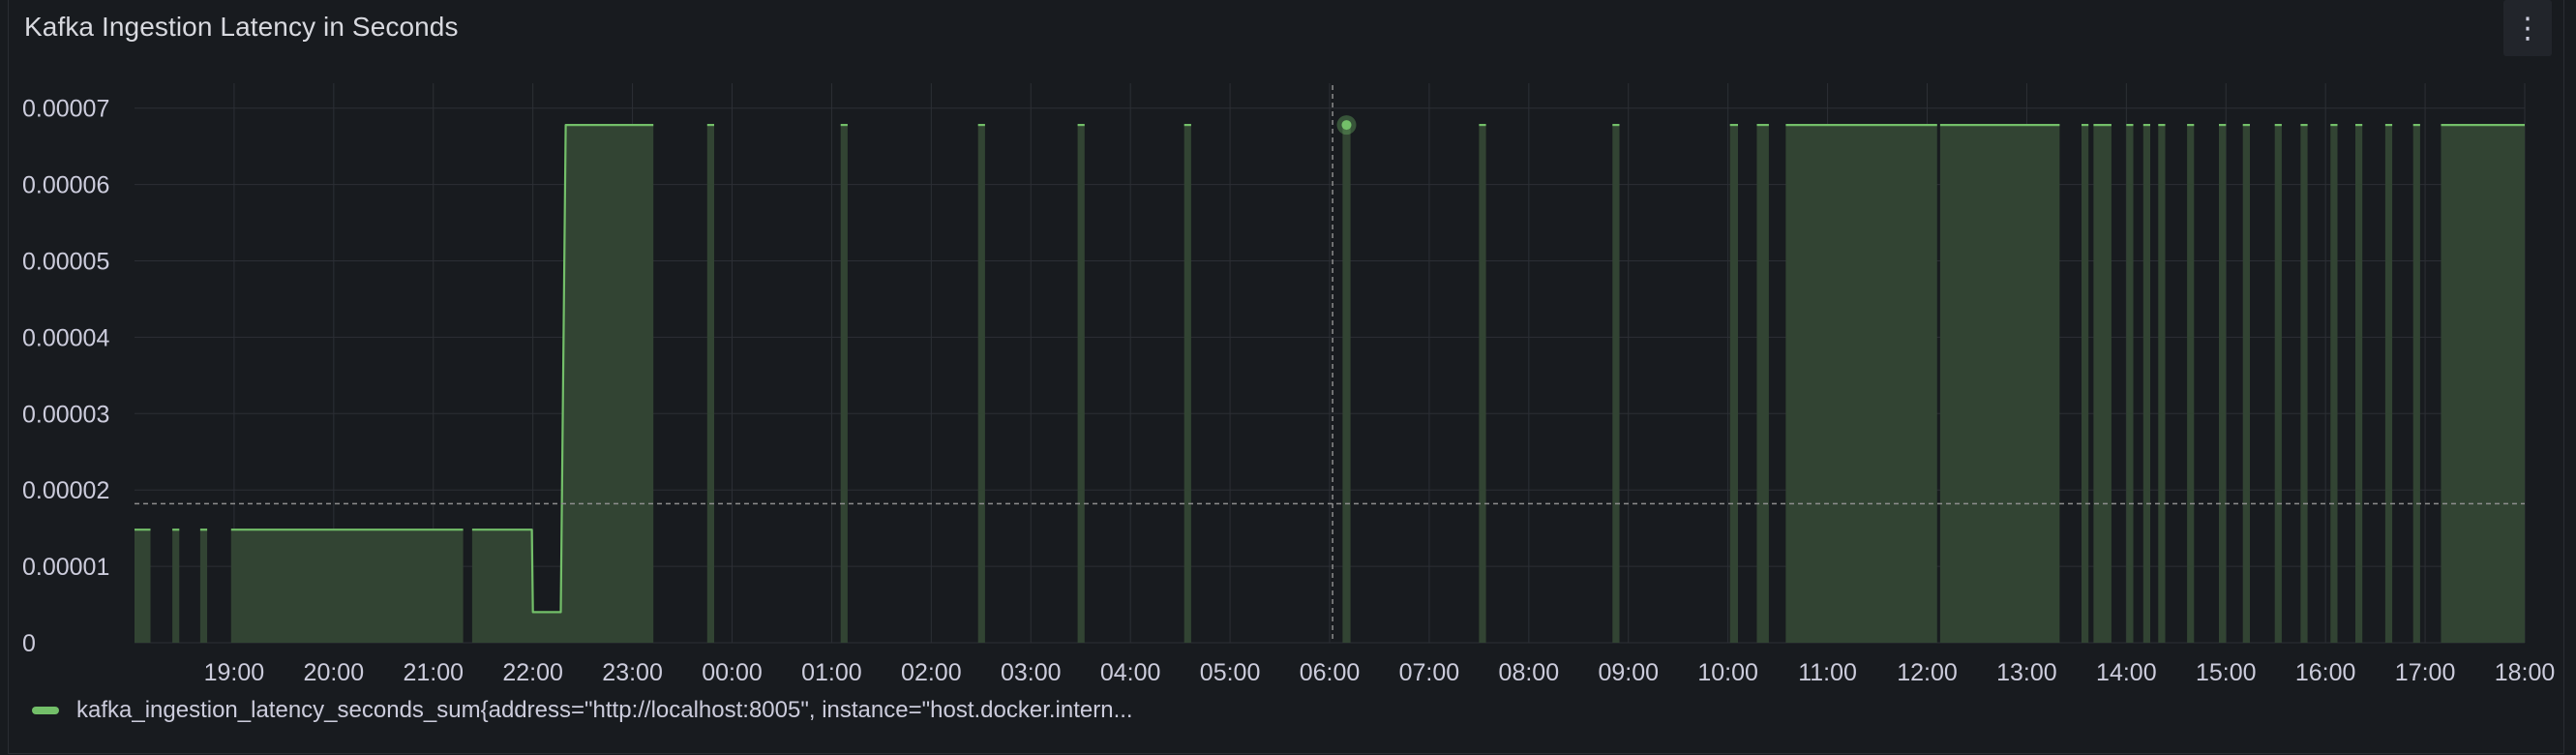  I want to click on x-tick-label: 12:00, so click(1927, 672).